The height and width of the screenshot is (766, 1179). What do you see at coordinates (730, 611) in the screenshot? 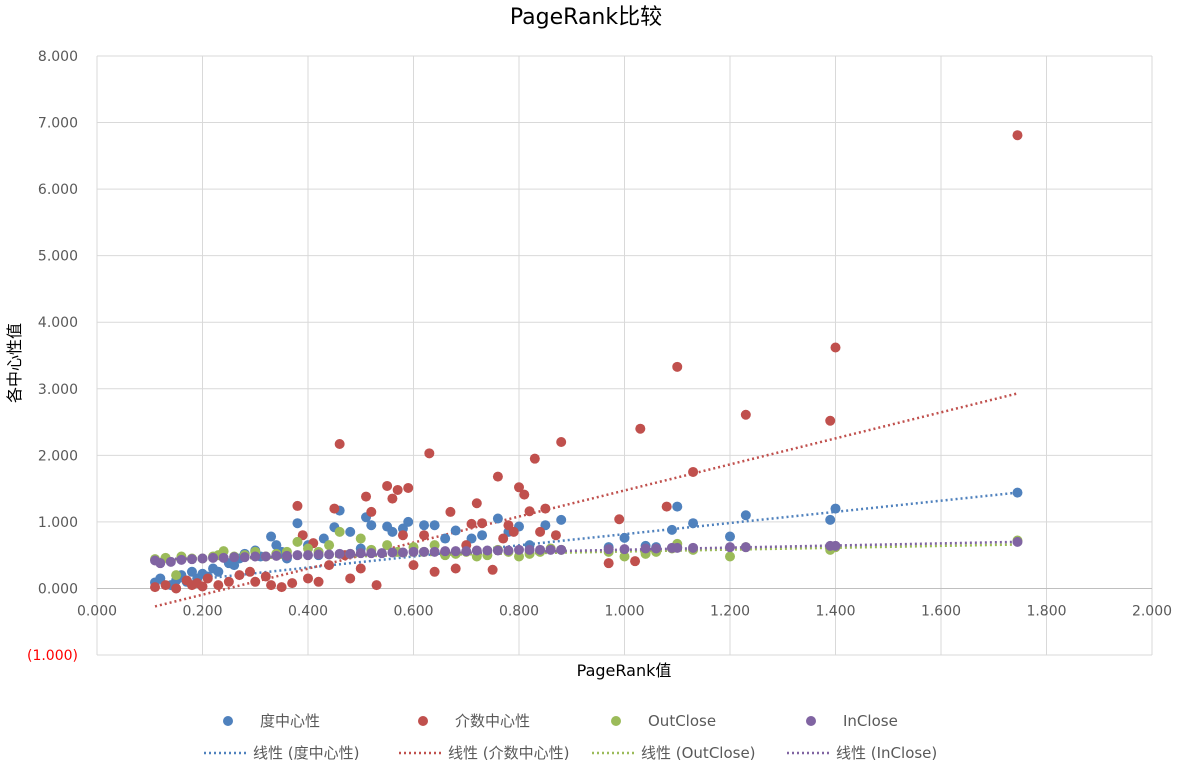
I see `x-tick-label: 1.200` at bounding box center [730, 611].